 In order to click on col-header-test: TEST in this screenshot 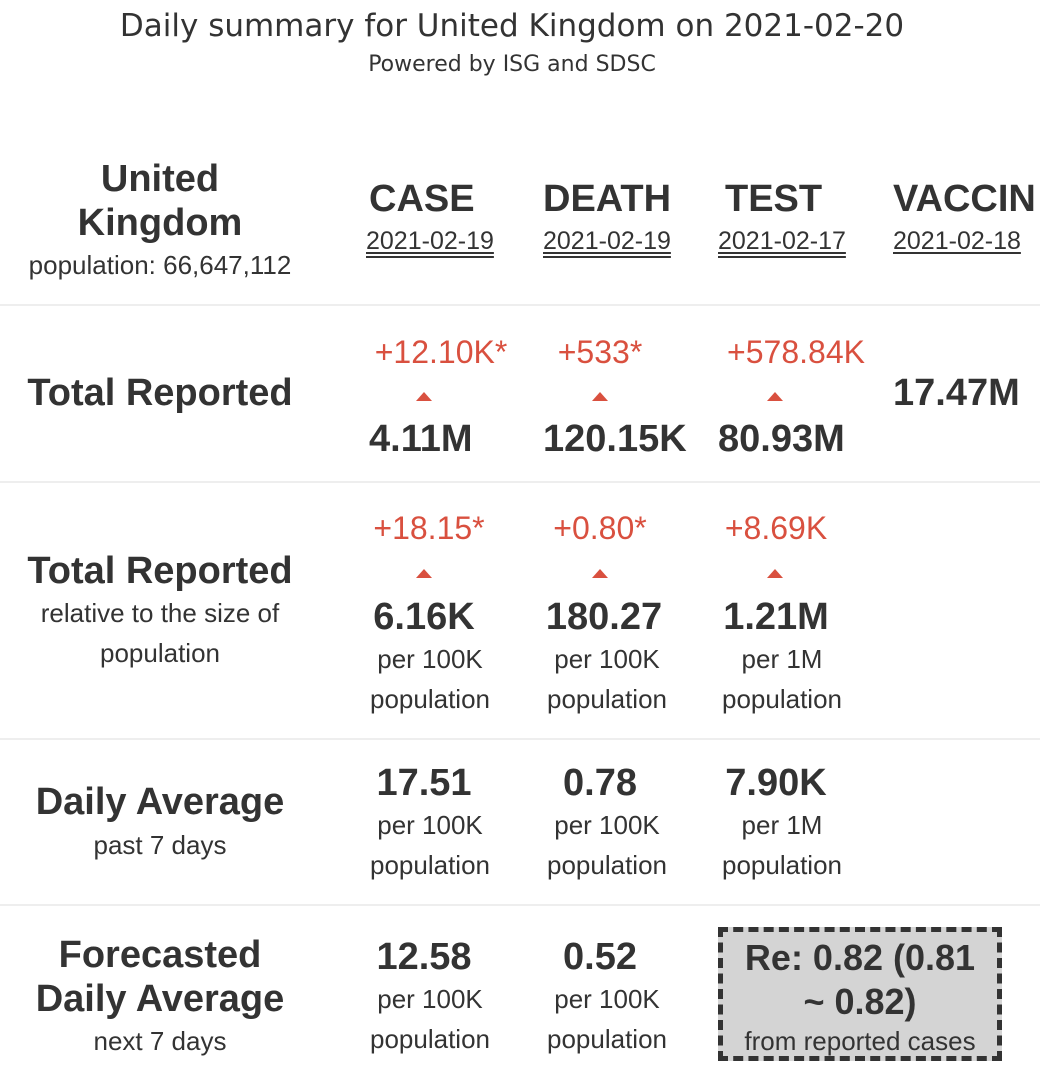, I will do `click(774, 199)`.